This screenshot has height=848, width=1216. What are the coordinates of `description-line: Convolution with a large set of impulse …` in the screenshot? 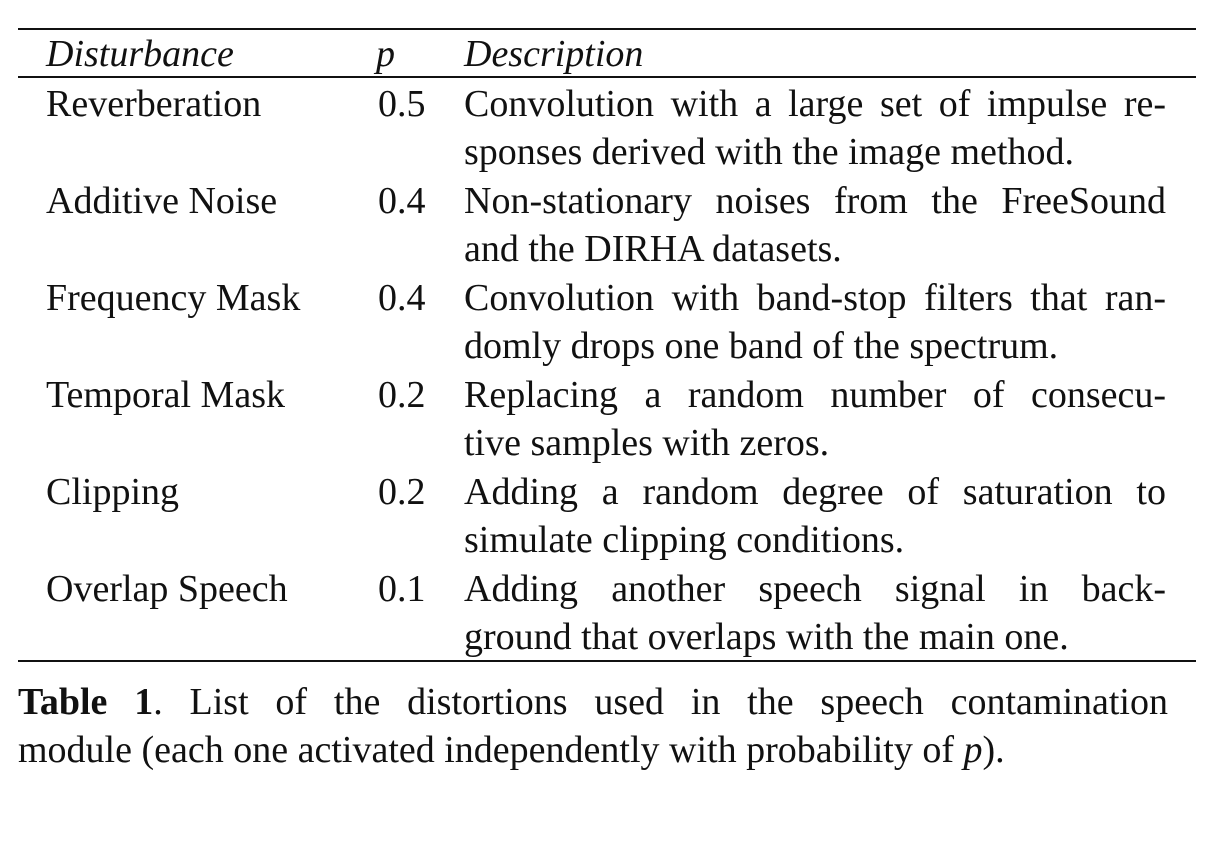 It's located at (815, 104).